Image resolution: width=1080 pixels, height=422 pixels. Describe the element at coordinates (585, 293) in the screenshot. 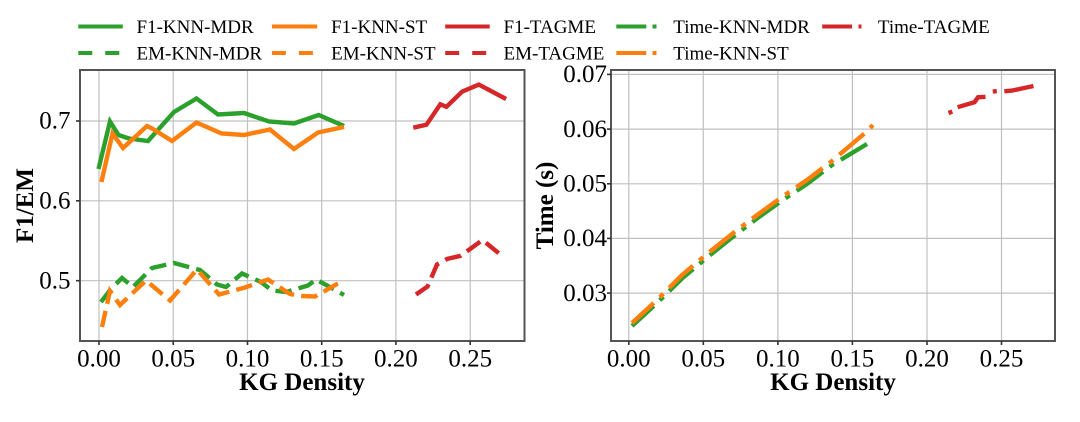

I see `svg-text: 0.03` at that location.